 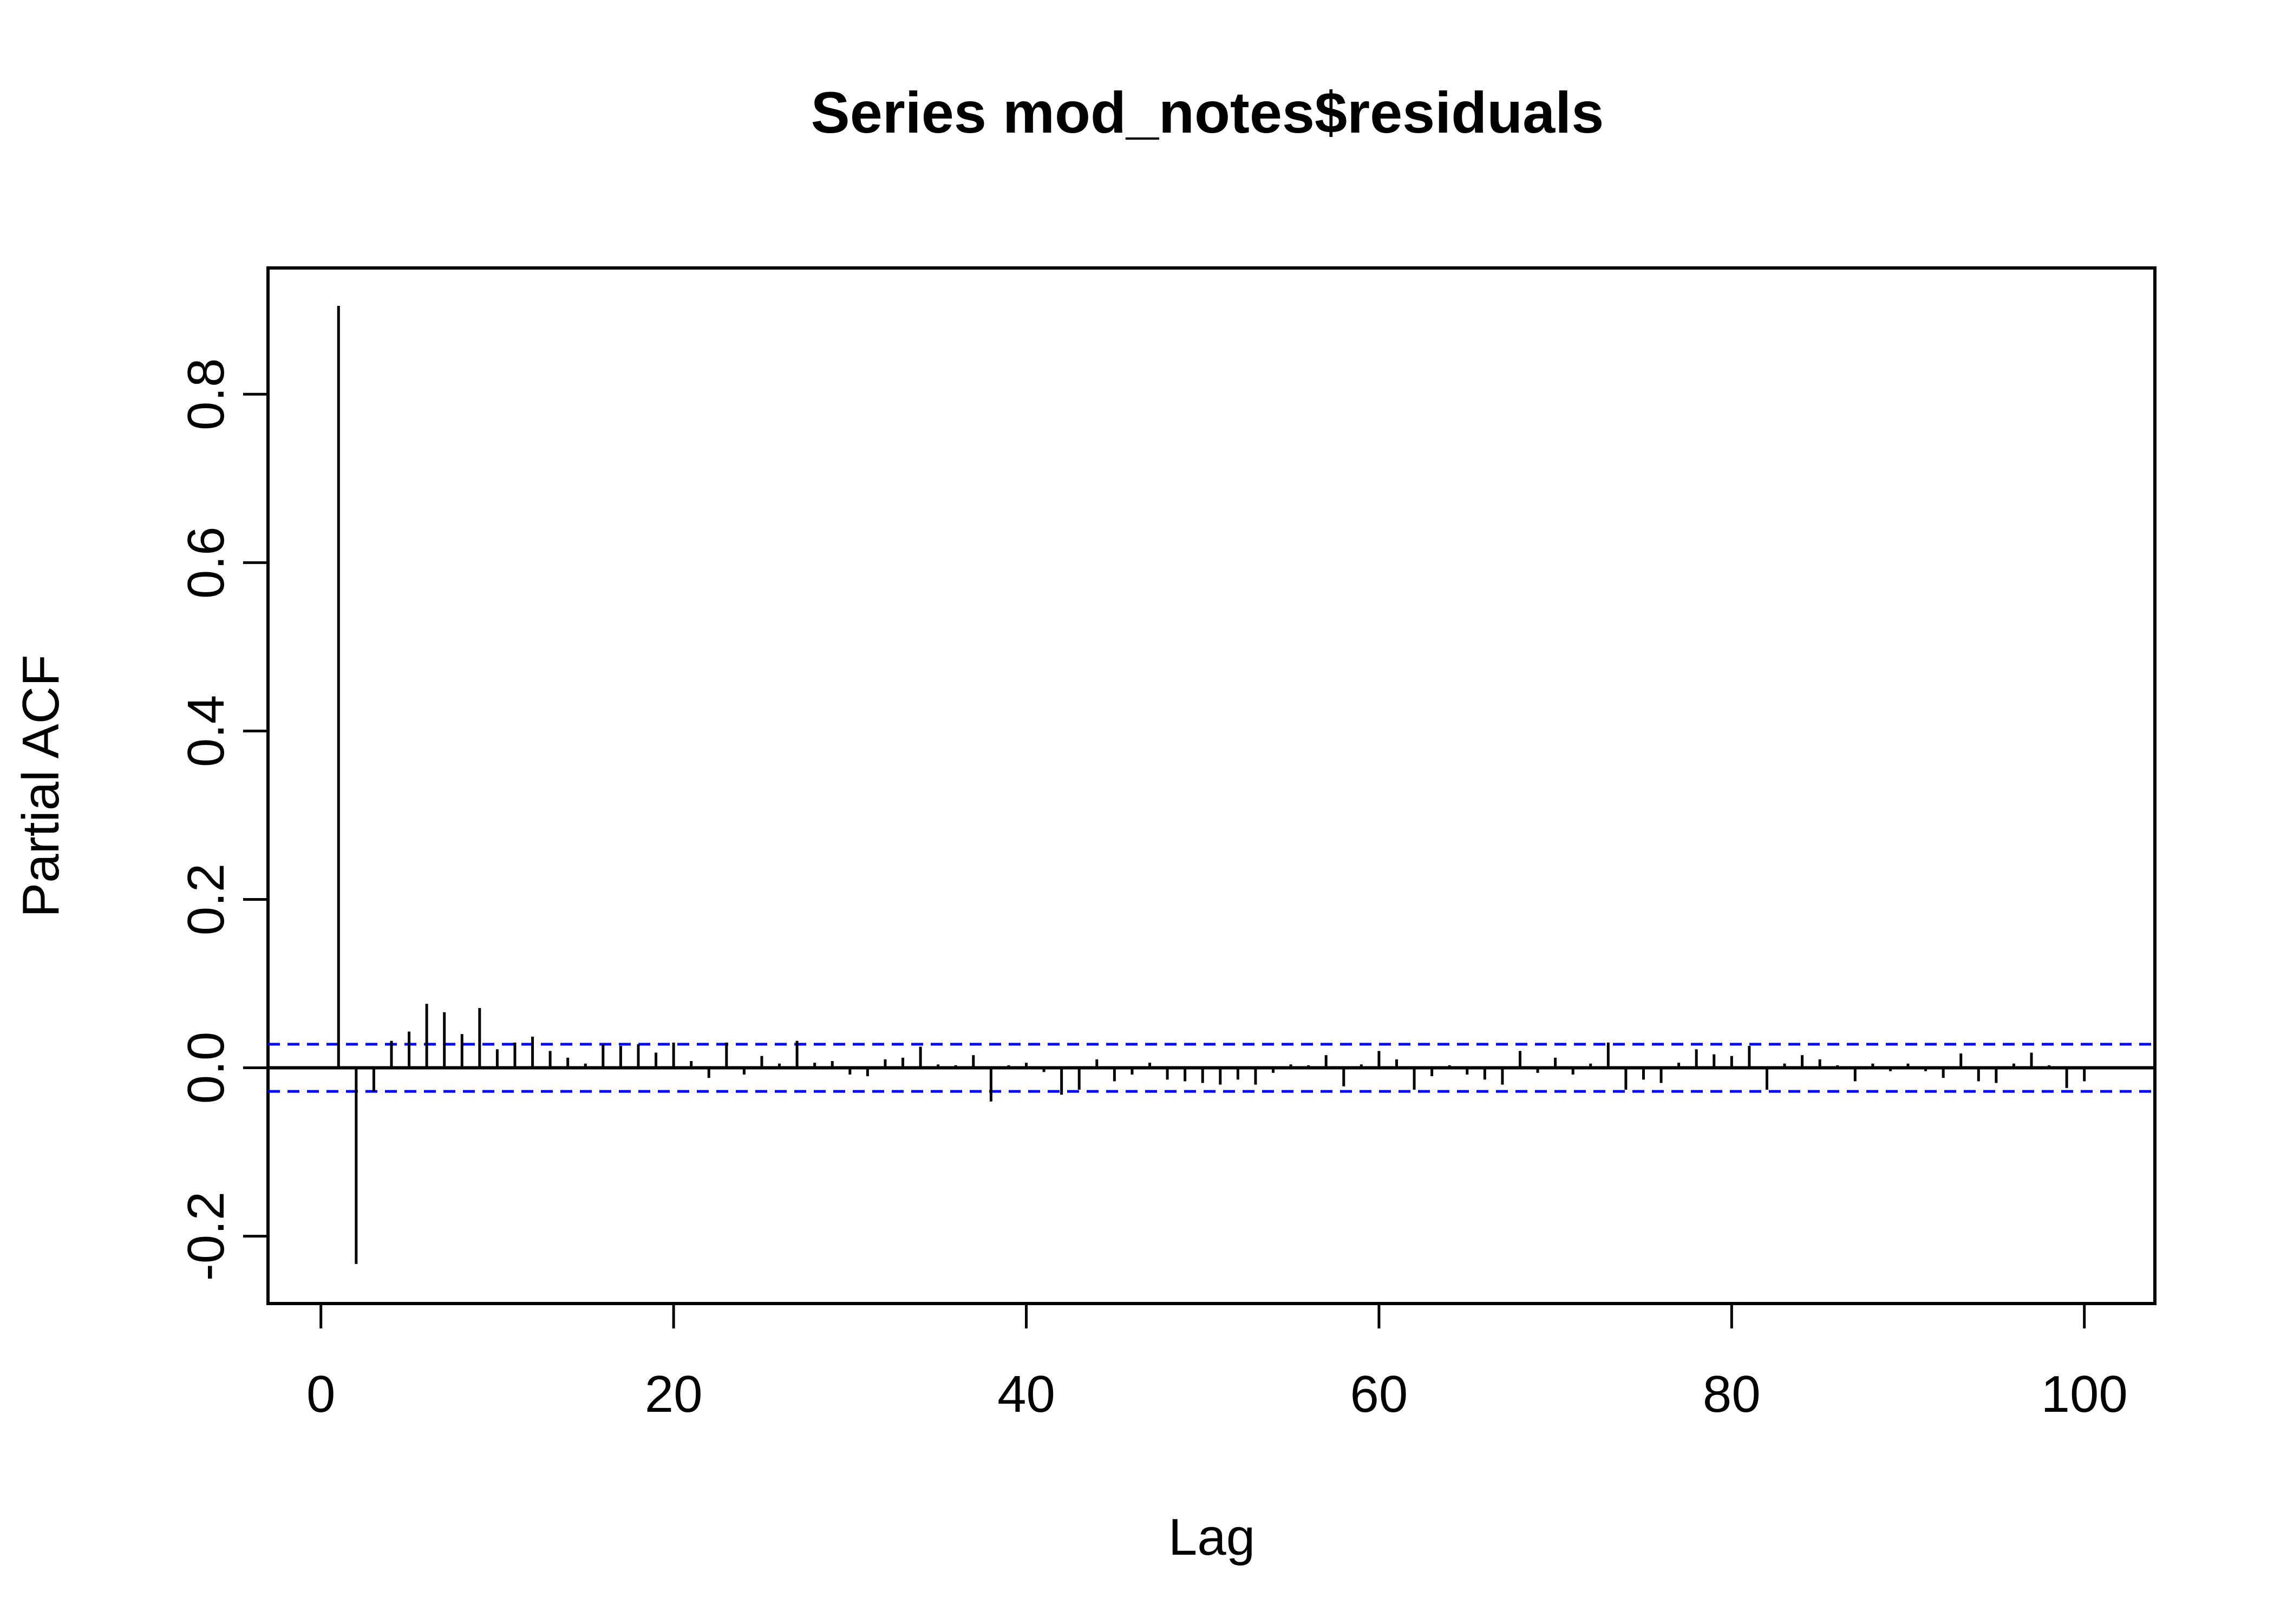 I want to click on x-tick-label: 20, so click(x=674, y=1394).